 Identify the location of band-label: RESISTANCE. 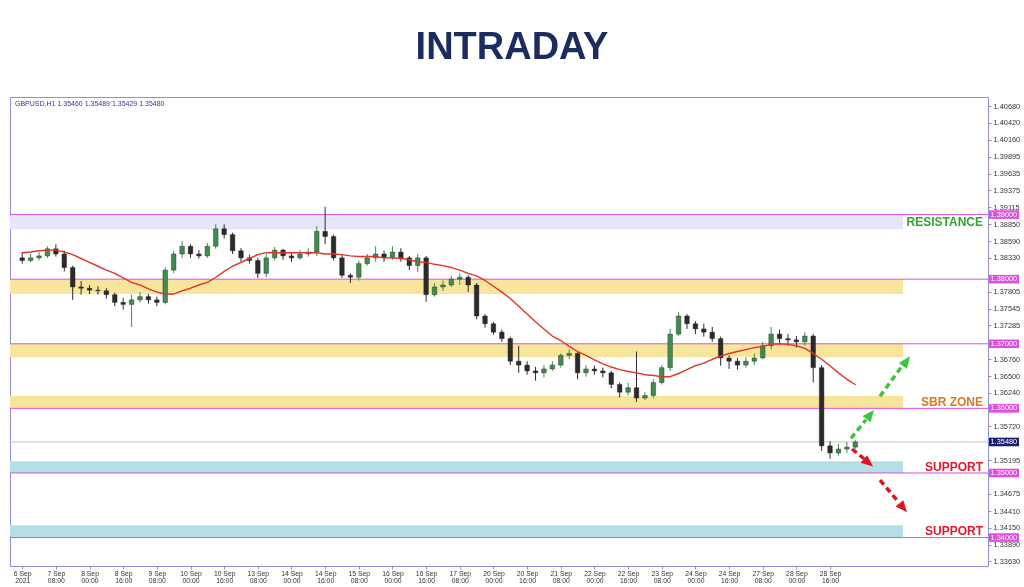
(944, 222).